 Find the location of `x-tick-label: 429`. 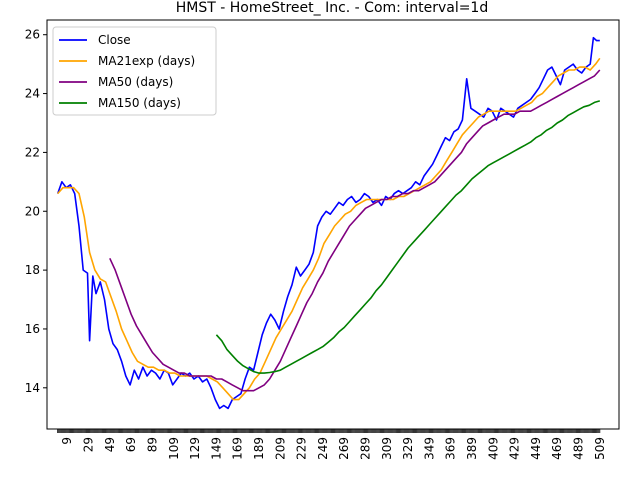

x-tick-label: 429 is located at coordinates (515, 448).